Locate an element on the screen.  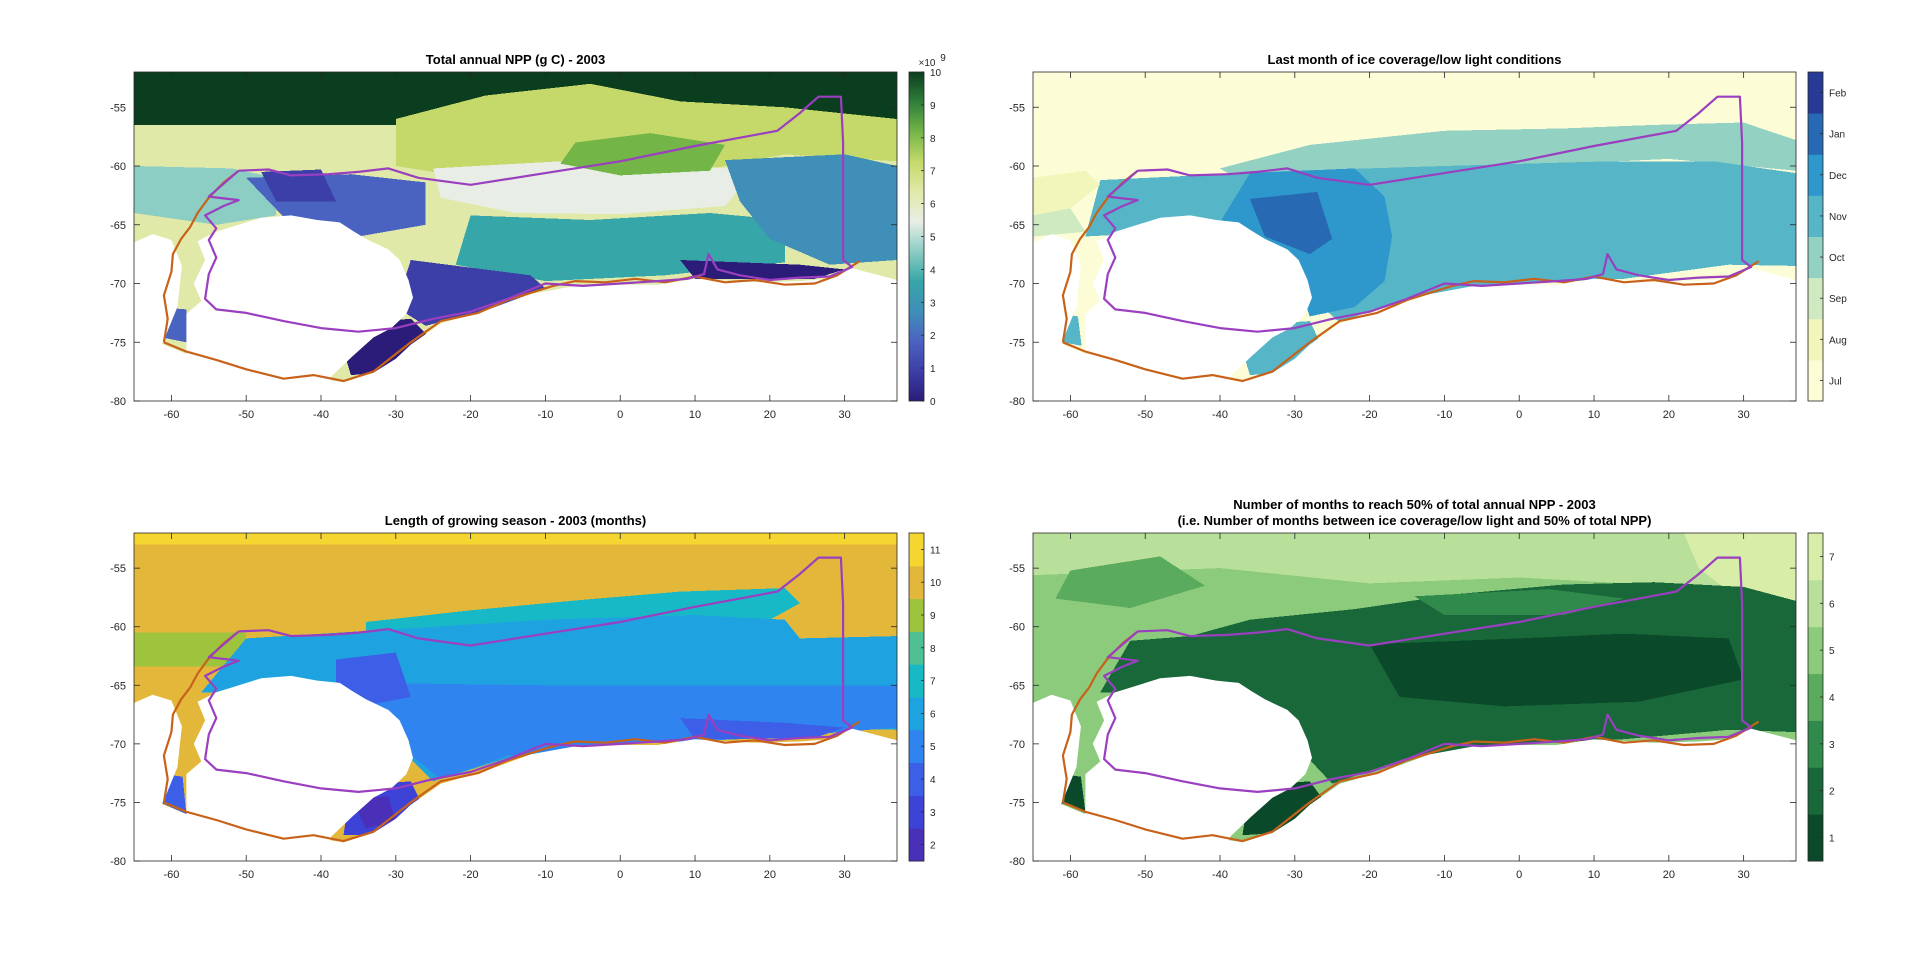
x-tick-label: -50 is located at coordinates (246, 415).